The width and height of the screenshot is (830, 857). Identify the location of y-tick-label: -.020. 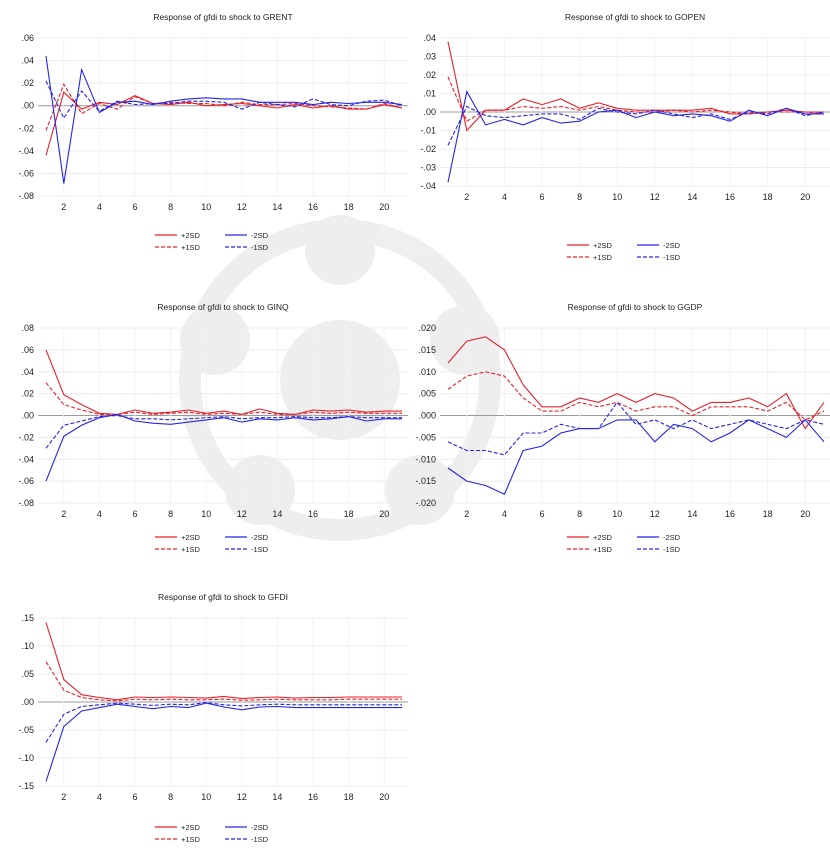
(425, 503).